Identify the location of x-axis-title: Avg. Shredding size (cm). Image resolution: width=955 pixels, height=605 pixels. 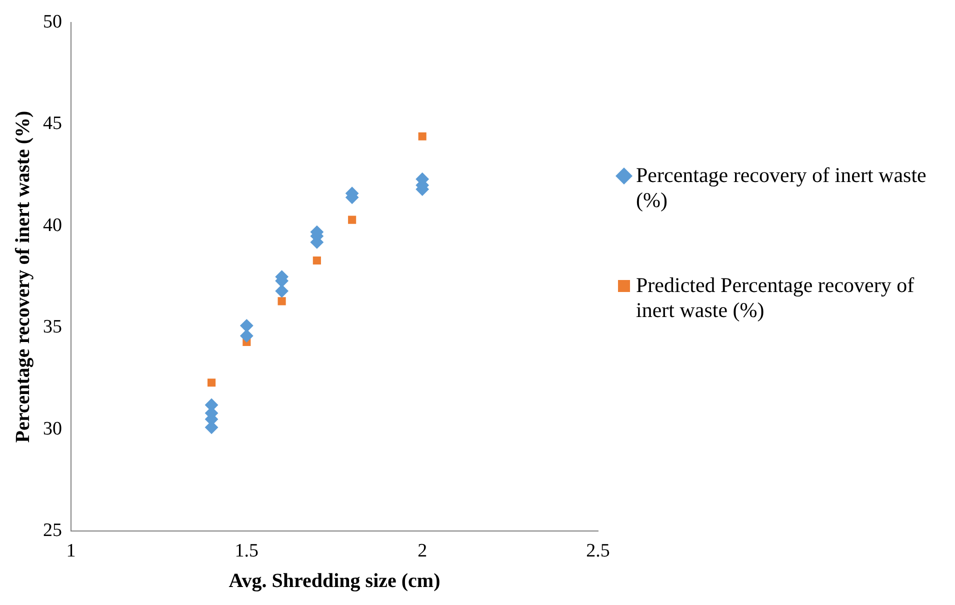
(334, 581).